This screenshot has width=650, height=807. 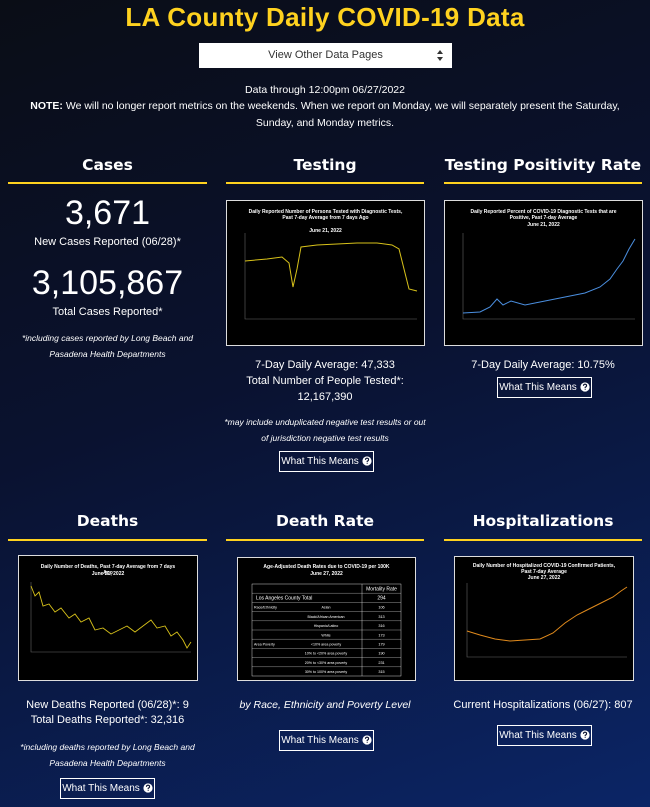 I want to click on average: 7-Day Daily Average: 47,333, so click(x=325, y=365).